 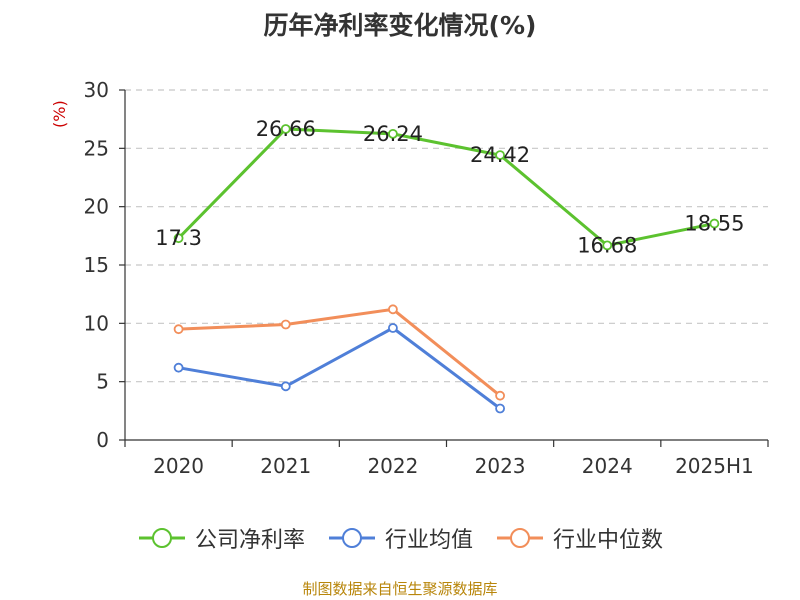 I want to click on legend-item: 行业均值, so click(x=400, y=538).